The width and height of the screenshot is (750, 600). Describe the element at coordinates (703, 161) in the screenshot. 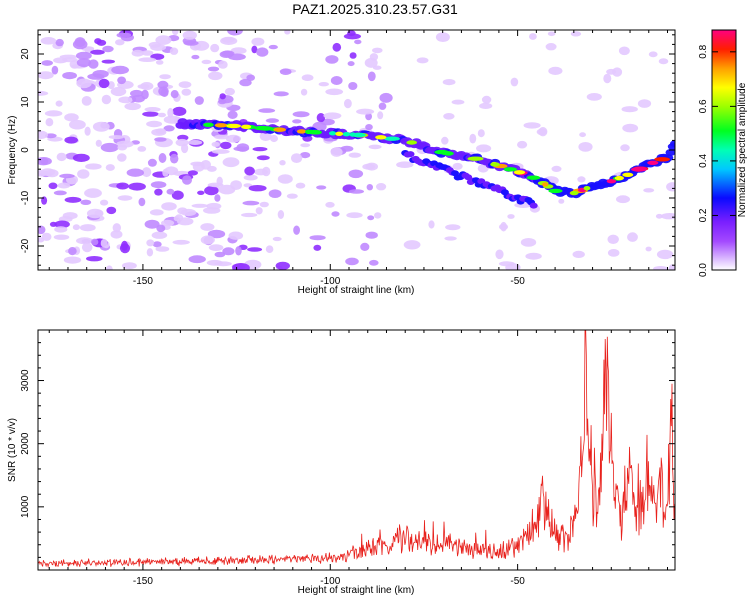

I see `colorbar-tick-label: 0.4` at that location.